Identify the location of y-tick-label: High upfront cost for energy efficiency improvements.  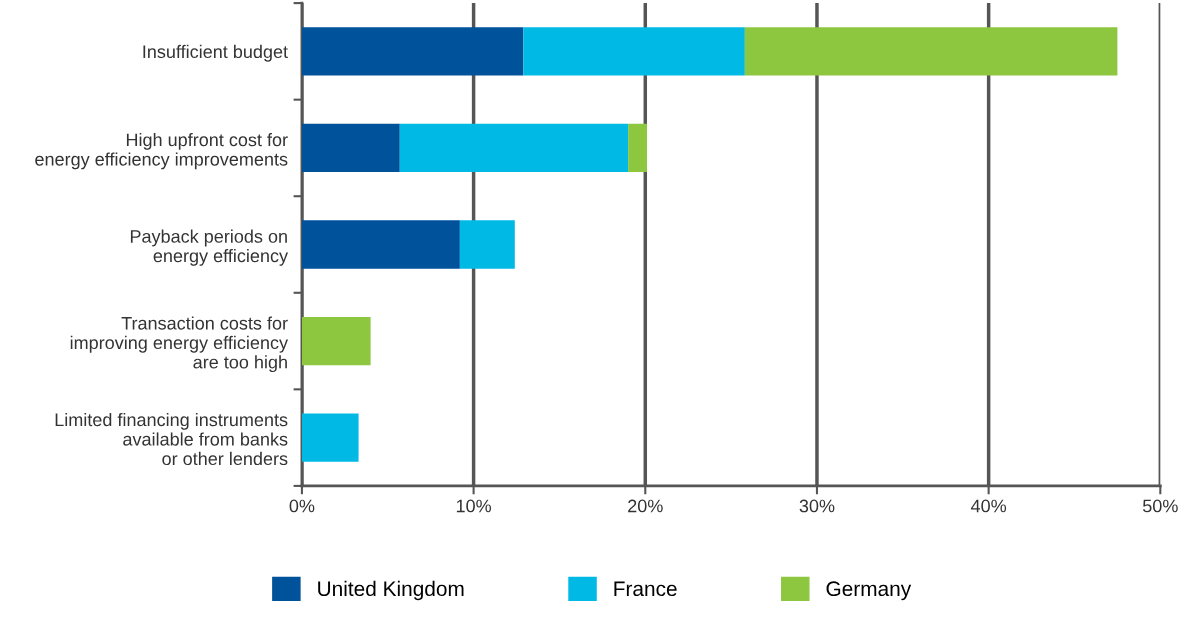
(161, 151).